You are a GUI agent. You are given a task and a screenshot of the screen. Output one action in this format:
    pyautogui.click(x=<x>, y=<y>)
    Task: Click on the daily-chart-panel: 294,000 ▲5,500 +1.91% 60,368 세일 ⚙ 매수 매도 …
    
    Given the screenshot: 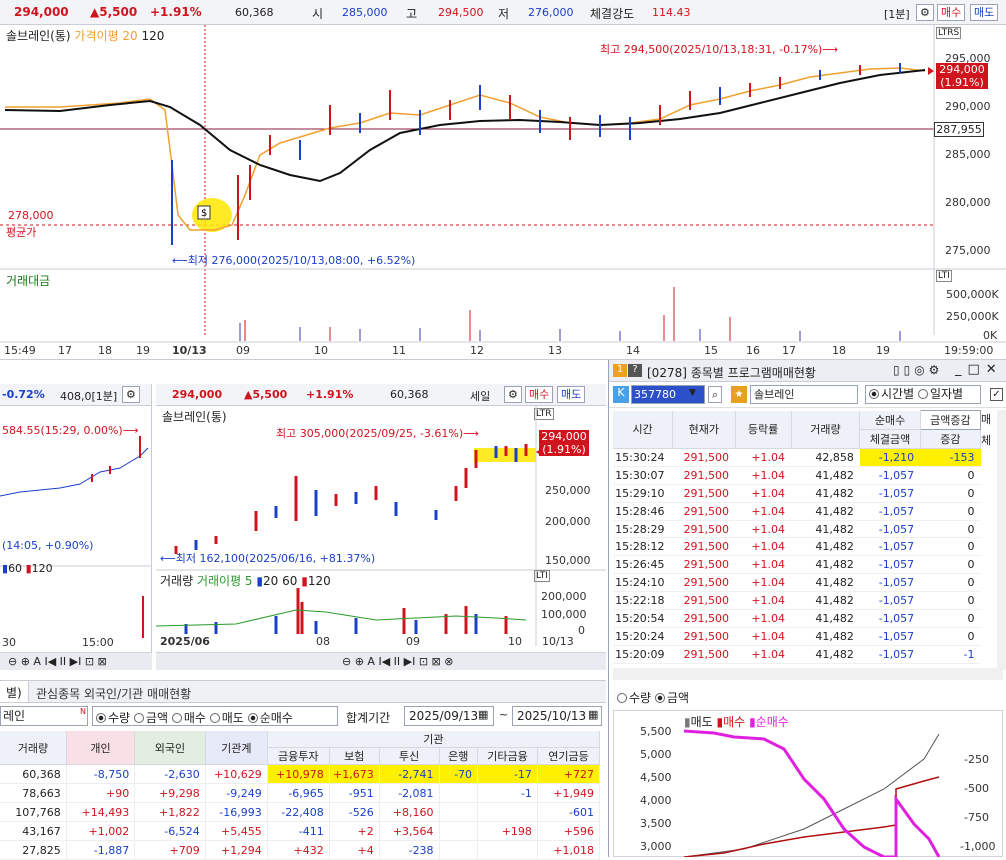 What is the action you would take?
    pyautogui.click(x=381, y=527)
    